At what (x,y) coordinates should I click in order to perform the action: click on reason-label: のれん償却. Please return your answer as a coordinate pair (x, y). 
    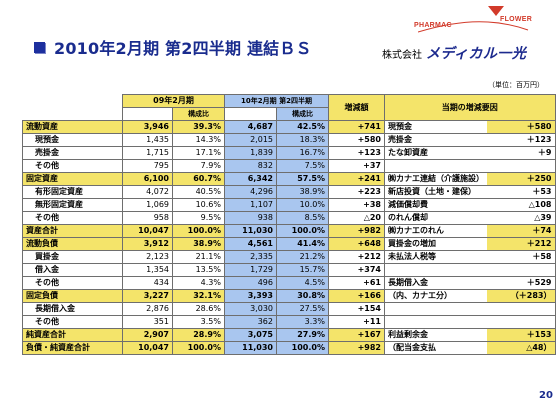
    Looking at the image, I should click on (435, 218).